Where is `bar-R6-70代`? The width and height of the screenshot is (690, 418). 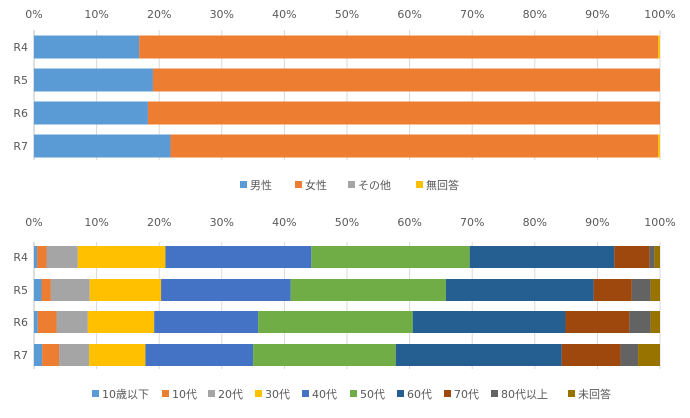 bar-R6-70代 is located at coordinates (597, 322).